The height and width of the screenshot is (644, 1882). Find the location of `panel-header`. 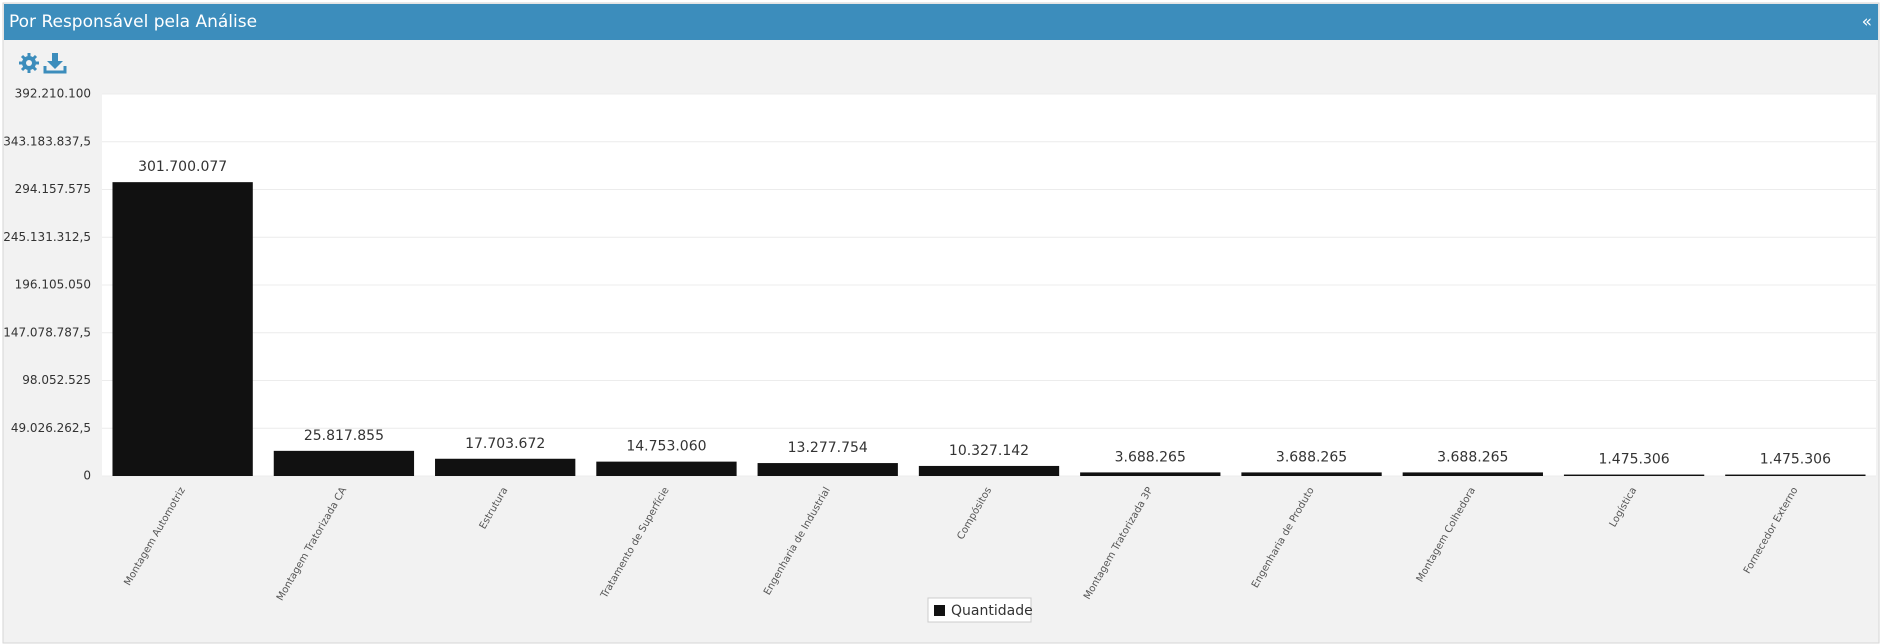

panel-header is located at coordinates (941, 22).